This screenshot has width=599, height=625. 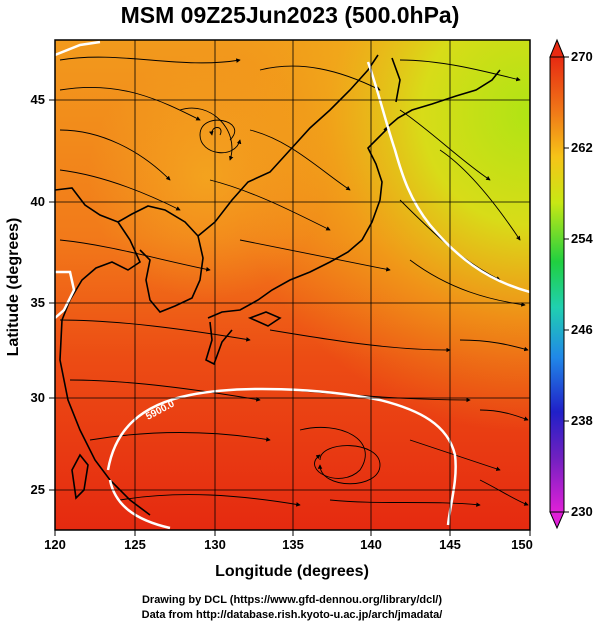 What do you see at coordinates (582, 420) in the screenshot?
I see `colorbar-tick-label: 238` at bounding box center [582, 420].